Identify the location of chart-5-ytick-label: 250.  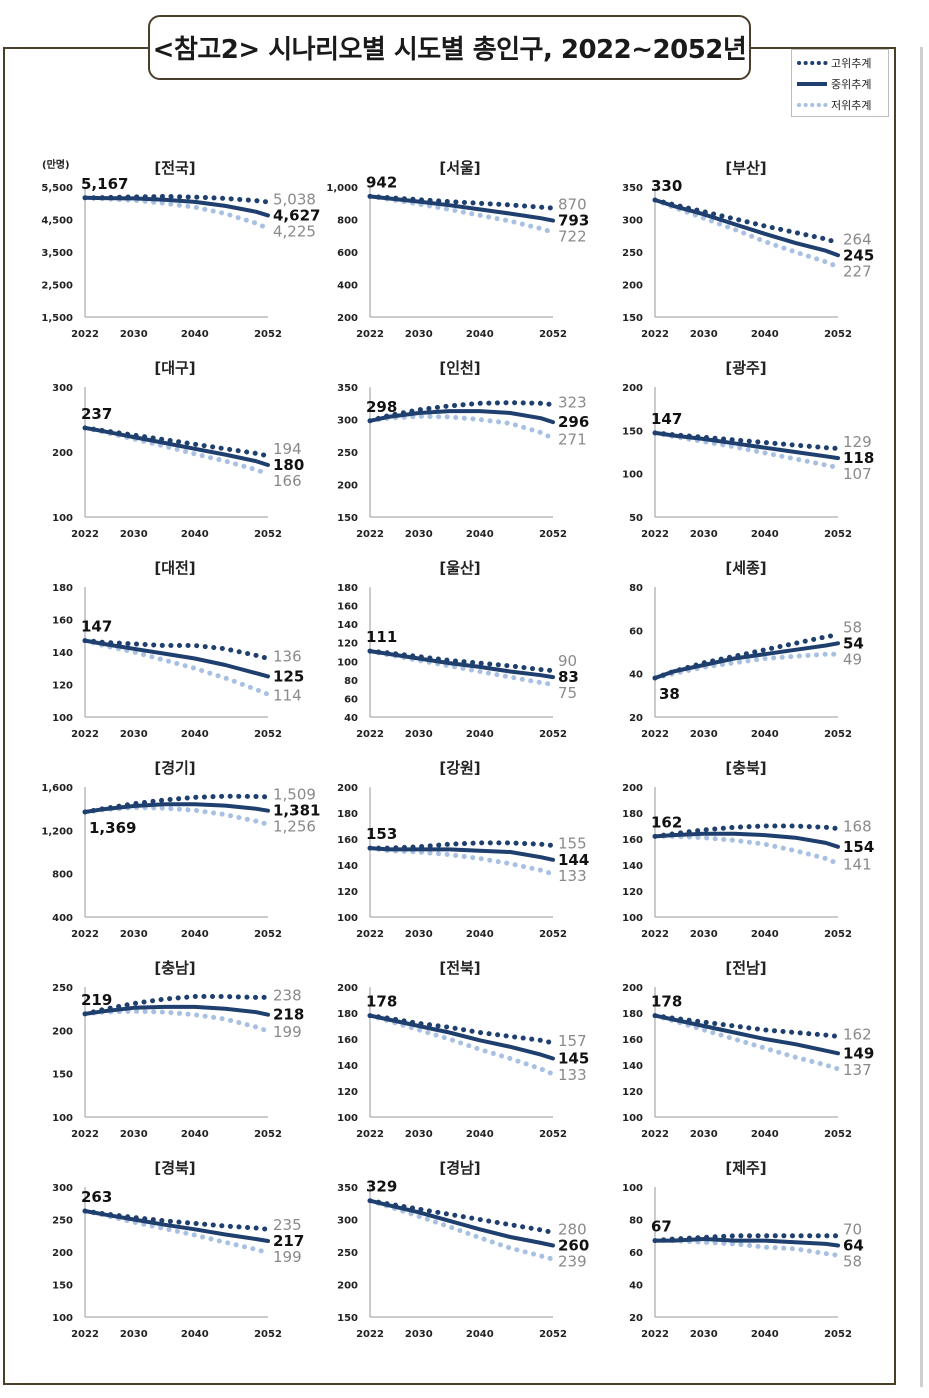
(347, 453).